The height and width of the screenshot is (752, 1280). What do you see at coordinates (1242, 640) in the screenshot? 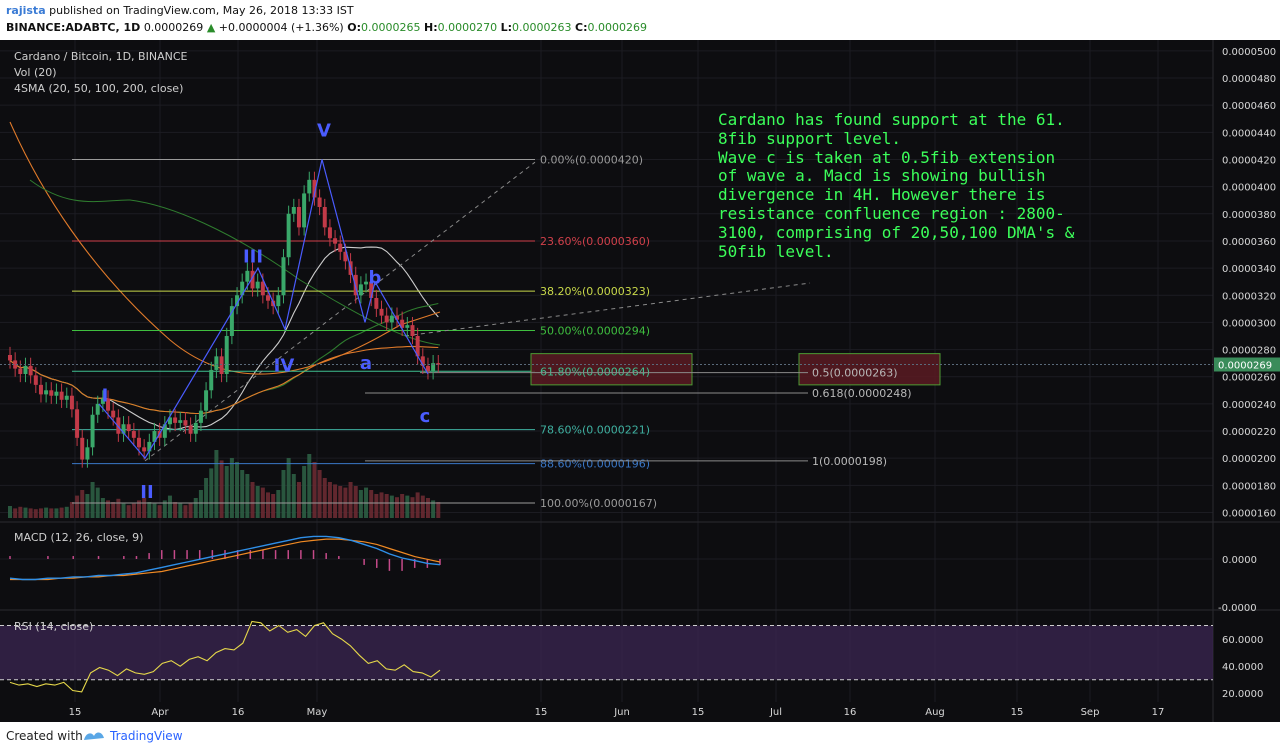
I see `rsi-tick-label: 60.0000` at bounding box center [1242, 640].